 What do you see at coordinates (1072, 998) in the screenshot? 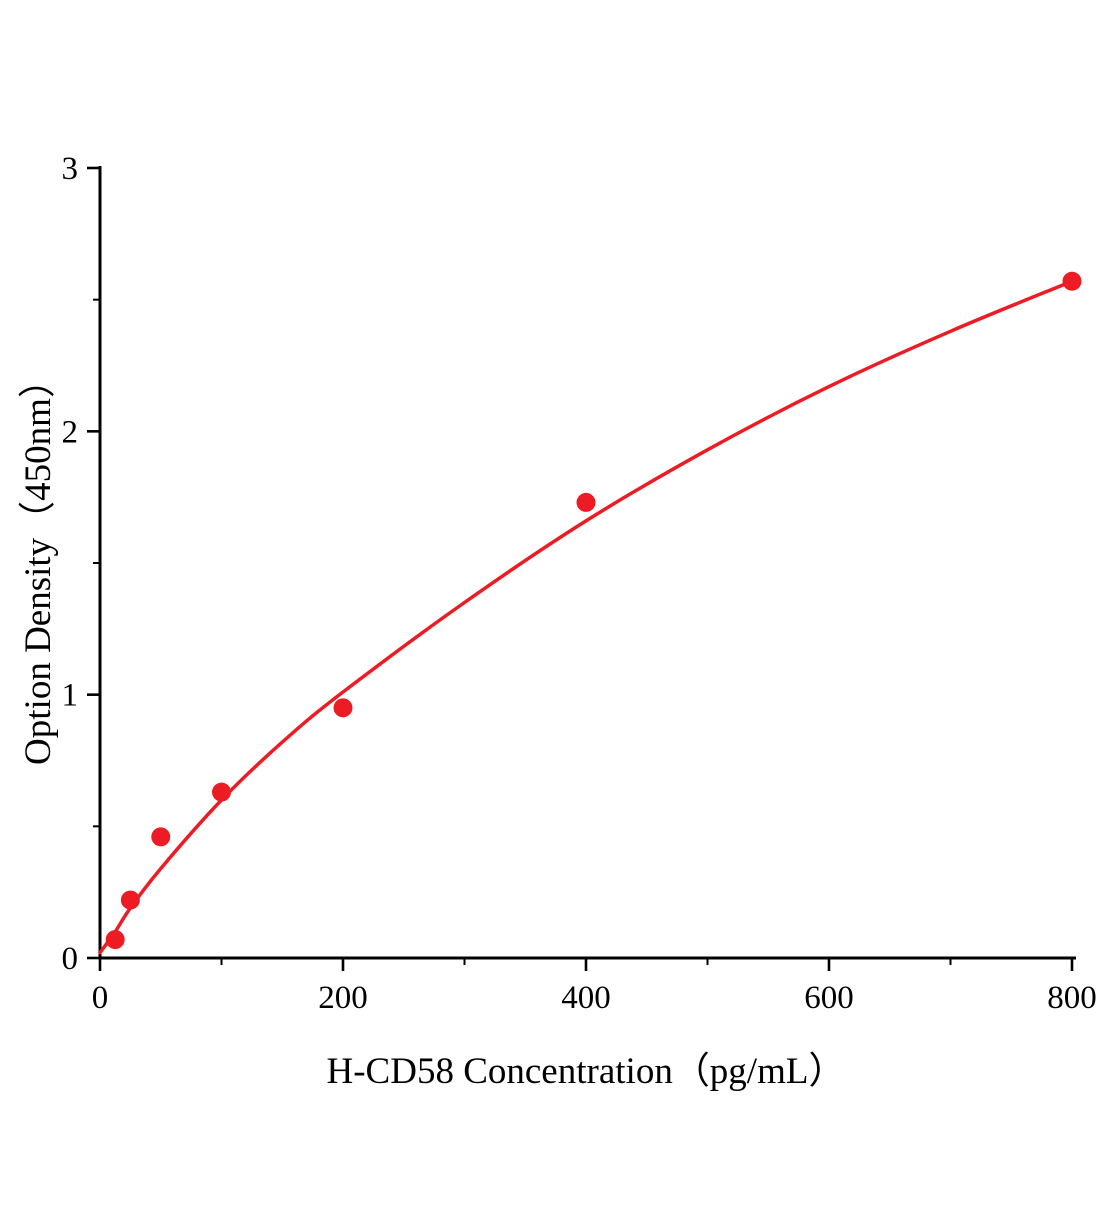
I see `x-tick-label: 800` at bounding box center [1072, 998].